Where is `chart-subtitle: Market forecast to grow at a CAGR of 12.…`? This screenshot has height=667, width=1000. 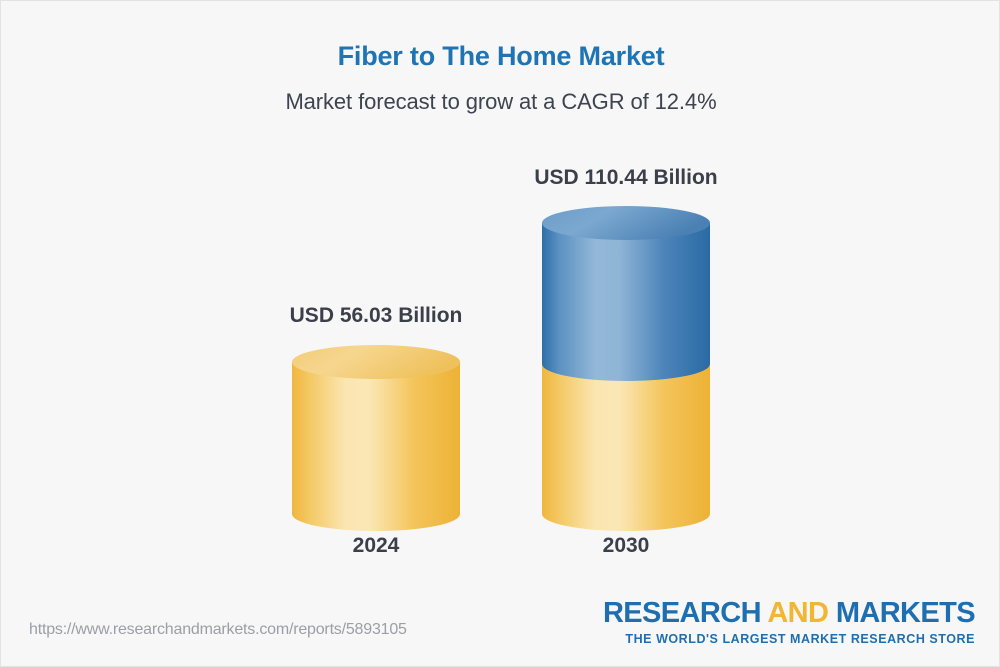
chart-subtitle: Market forecast to grow at a CAGR of 12.… is located at coordinates (501, 101).